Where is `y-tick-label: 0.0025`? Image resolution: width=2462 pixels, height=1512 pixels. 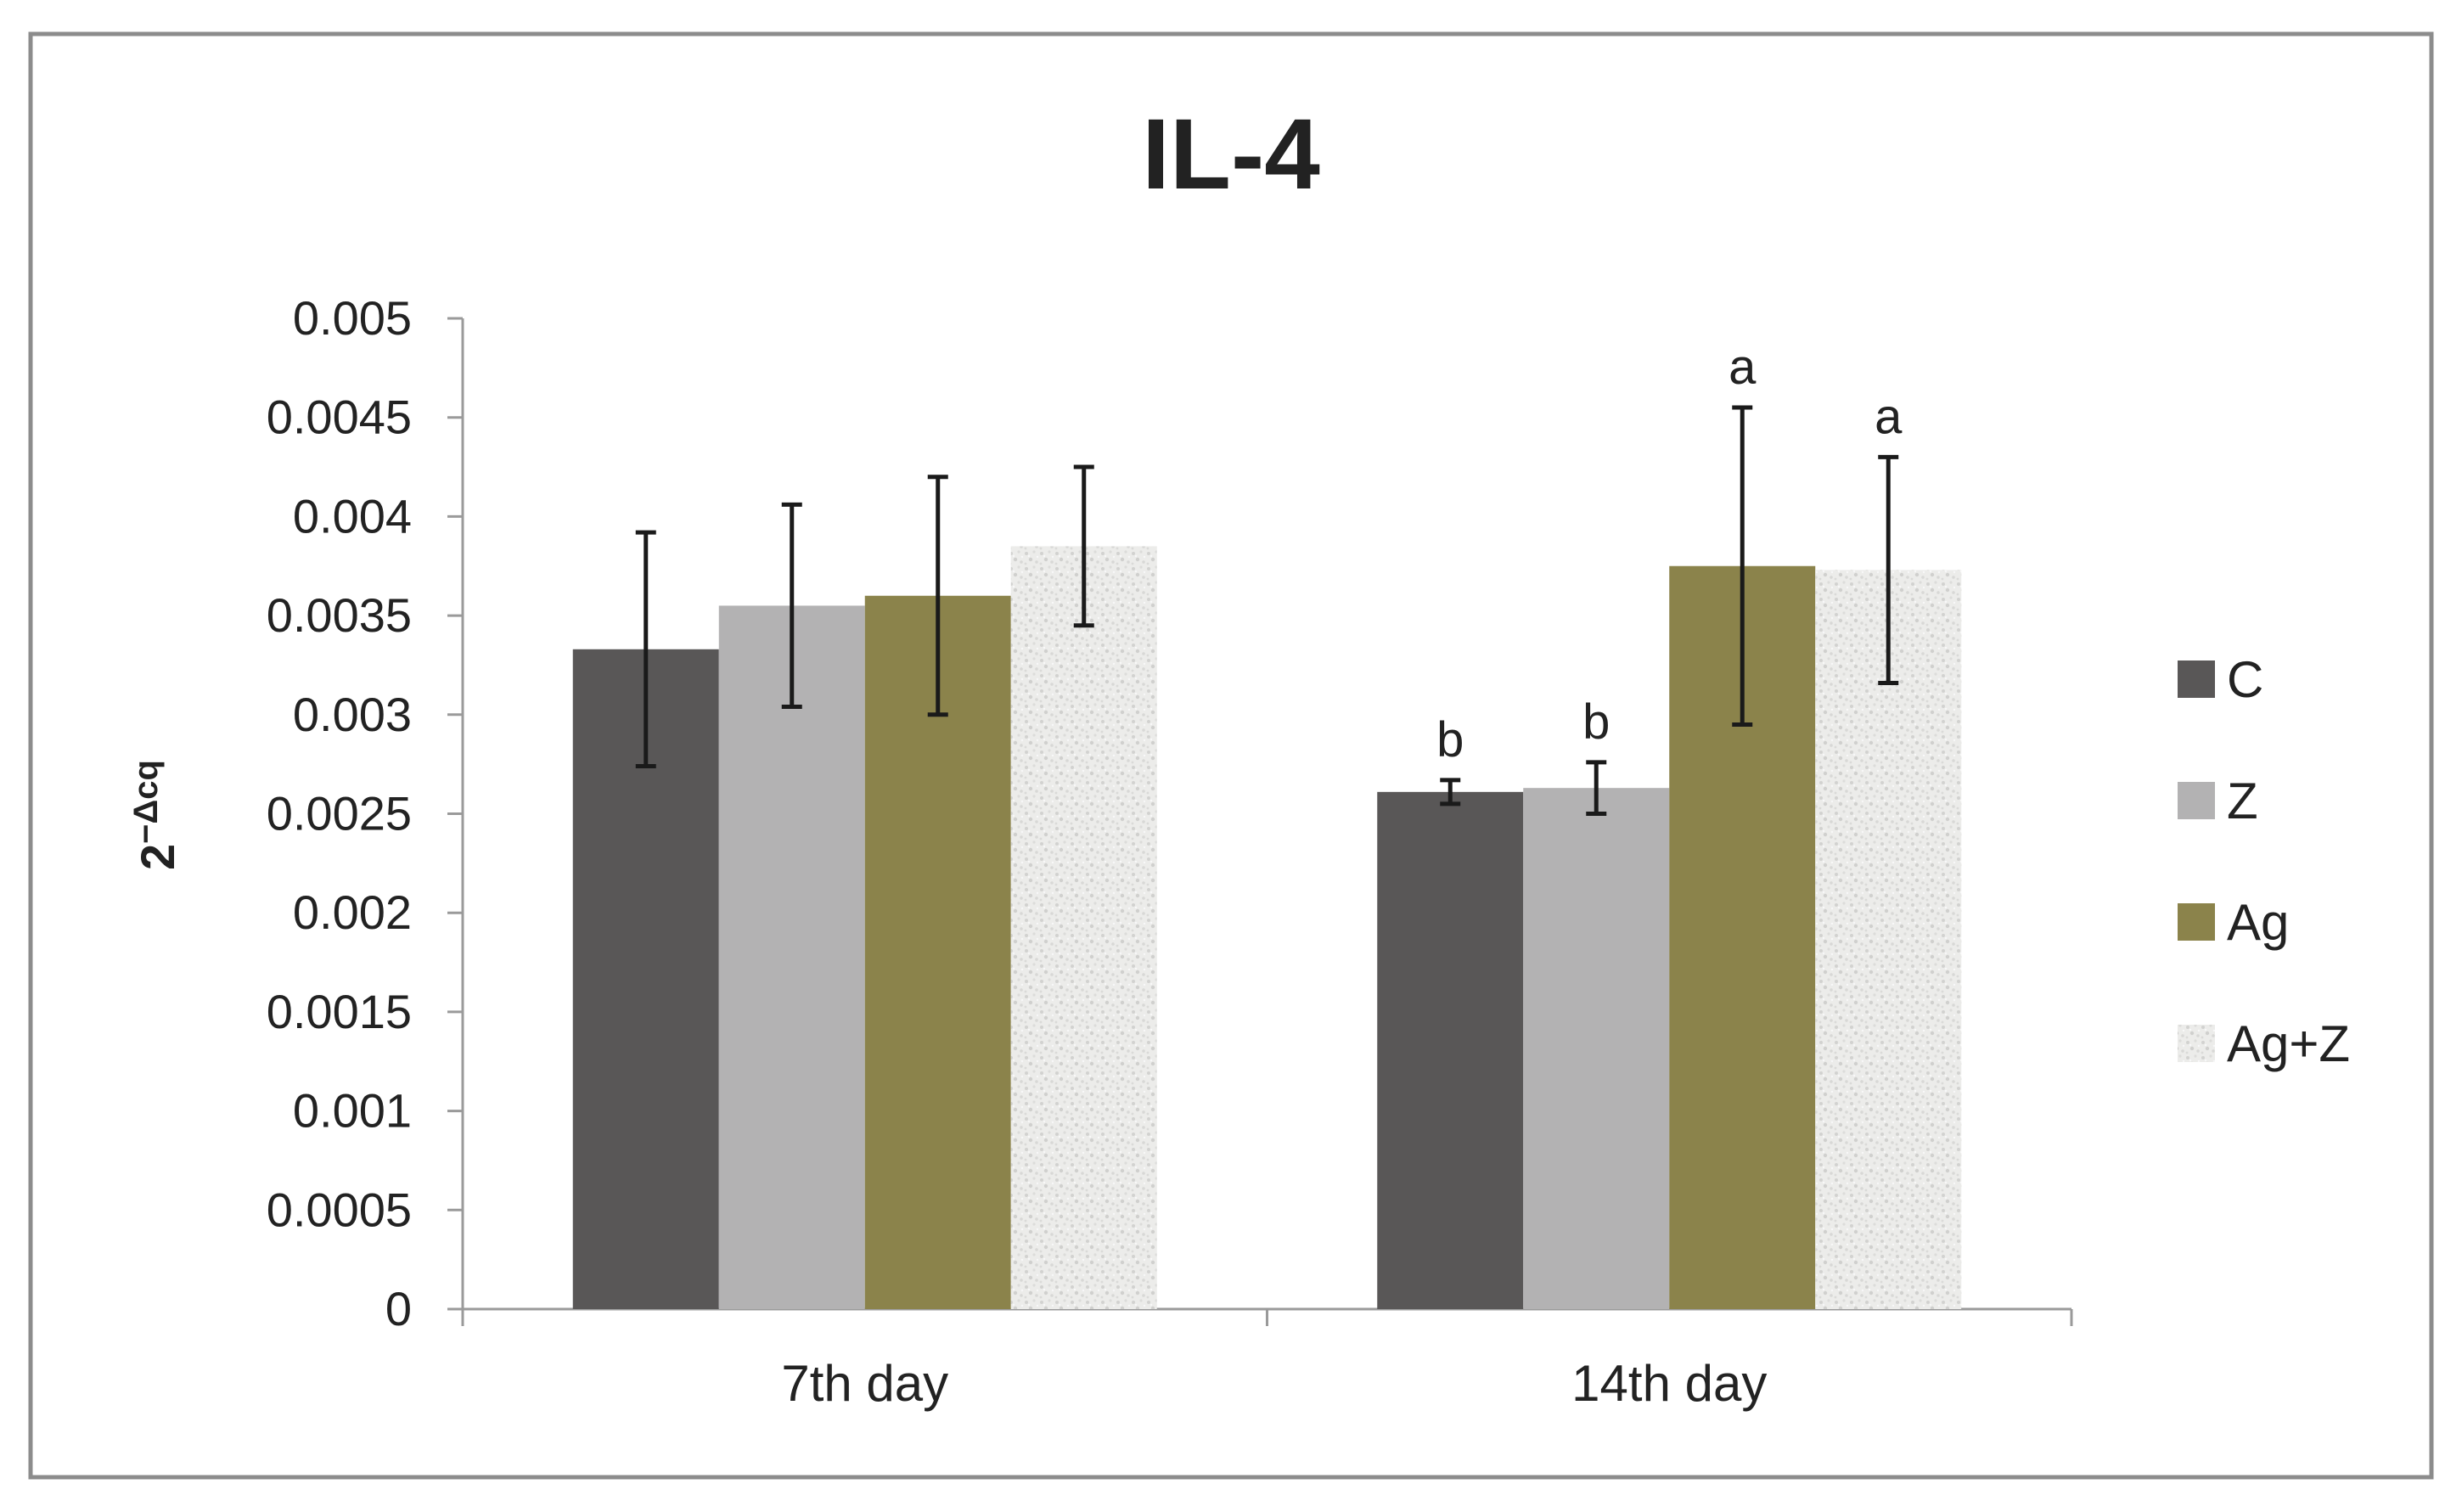 y-tick-label: 0.0025 is located at coordinates (339, 813).